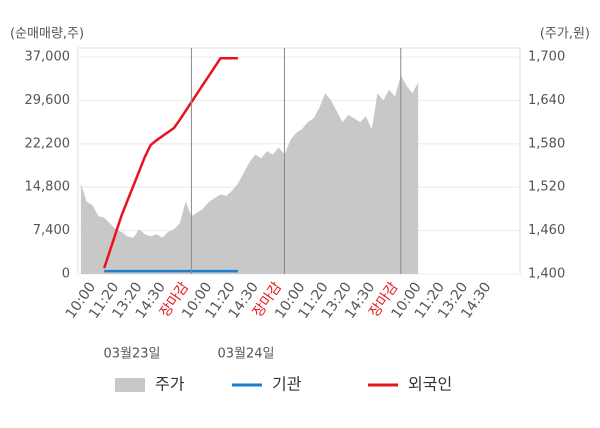  I want to click on y-tick-label: 22,200, so click(48, 143).